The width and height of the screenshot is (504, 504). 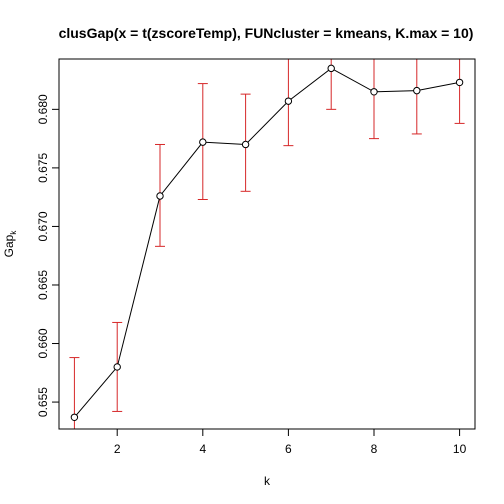 What do you see at coordinates (43, 285) in the screenshot?
I see `y-tick-label: 0.665` at bounding box center [43, 285].